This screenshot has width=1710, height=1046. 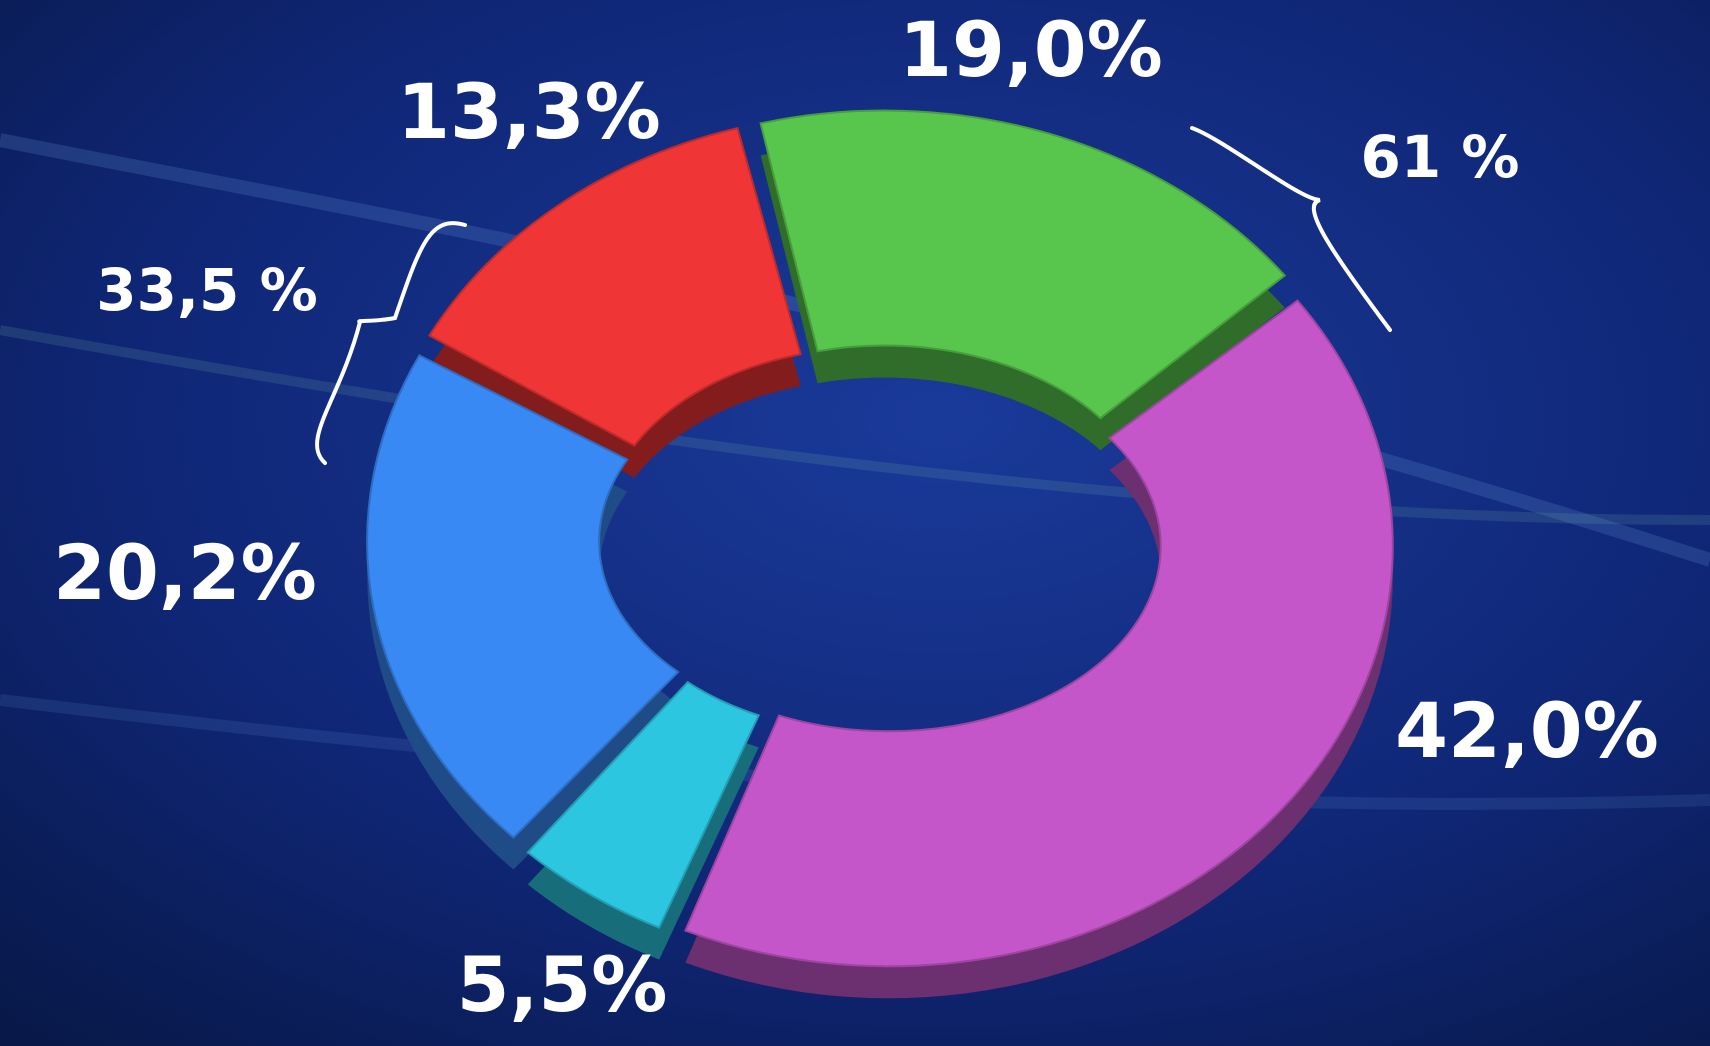 What do you see at coordinates (1031, 49) in the screenshot?
I see `data-label: 19,0%` at bounding box center [1031, 49].